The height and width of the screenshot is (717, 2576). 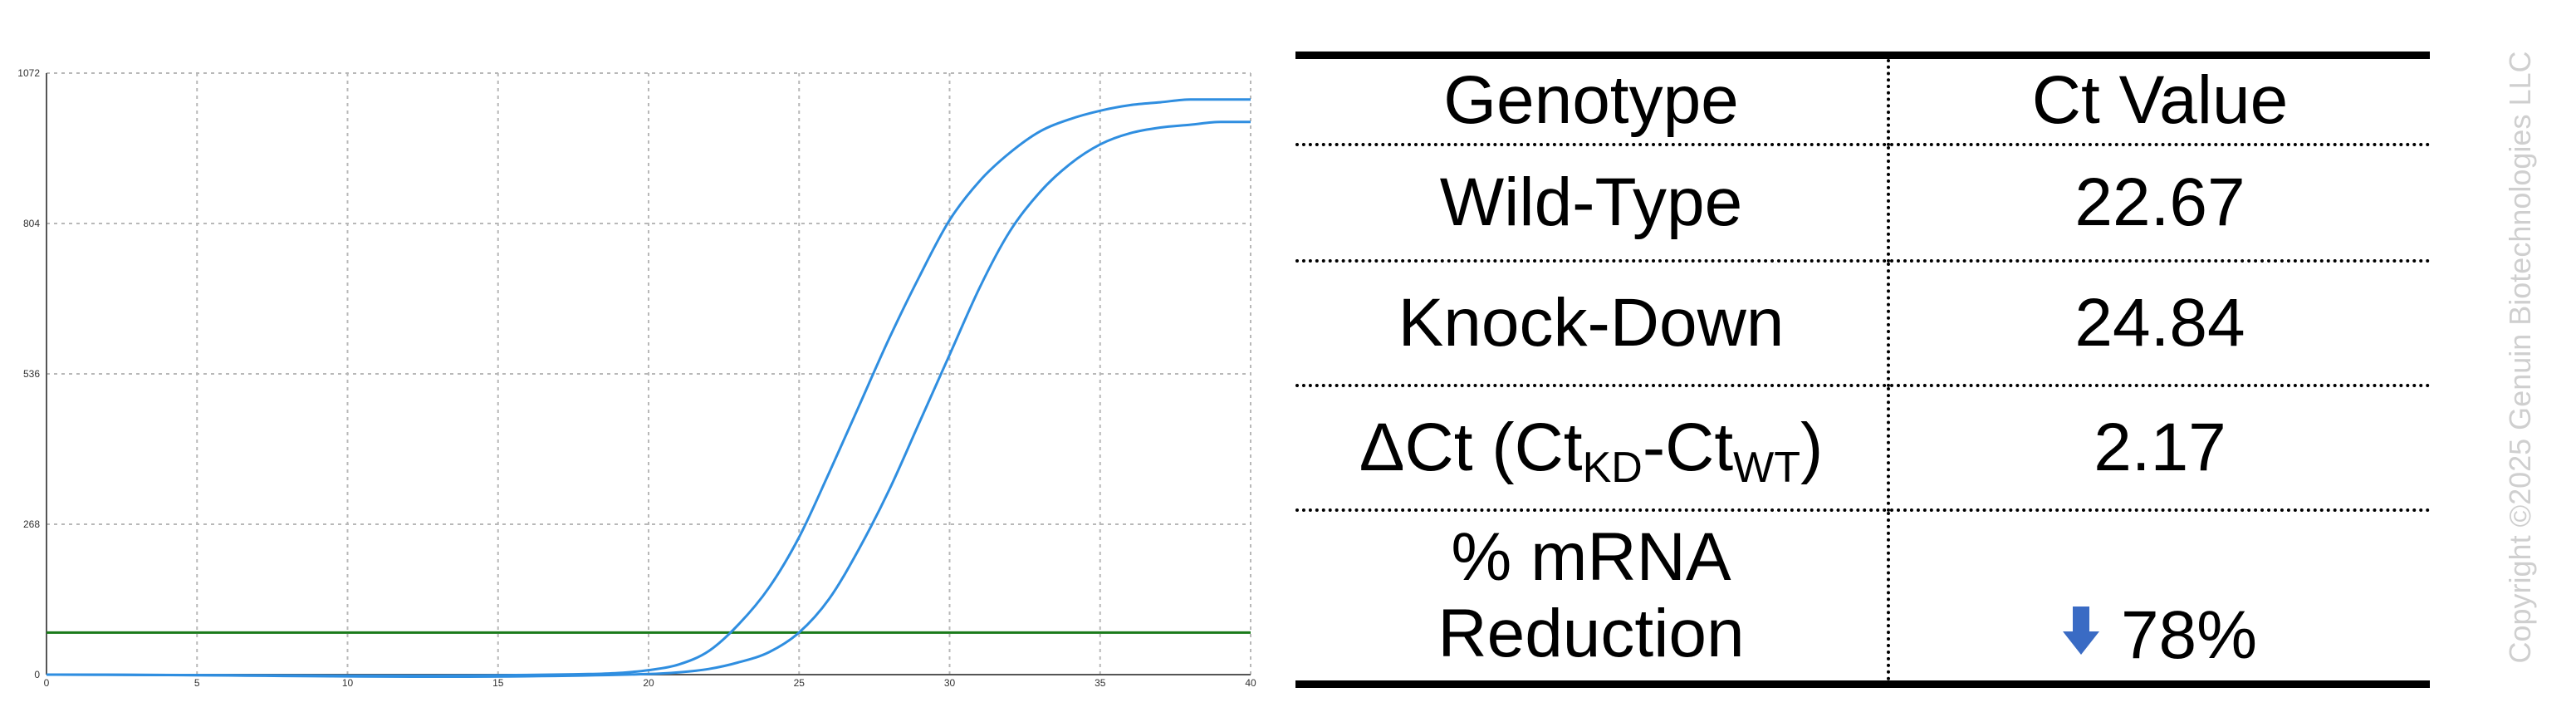 I want to click on knock-down-label: Knock-Down, so click(x=1593, y=323).